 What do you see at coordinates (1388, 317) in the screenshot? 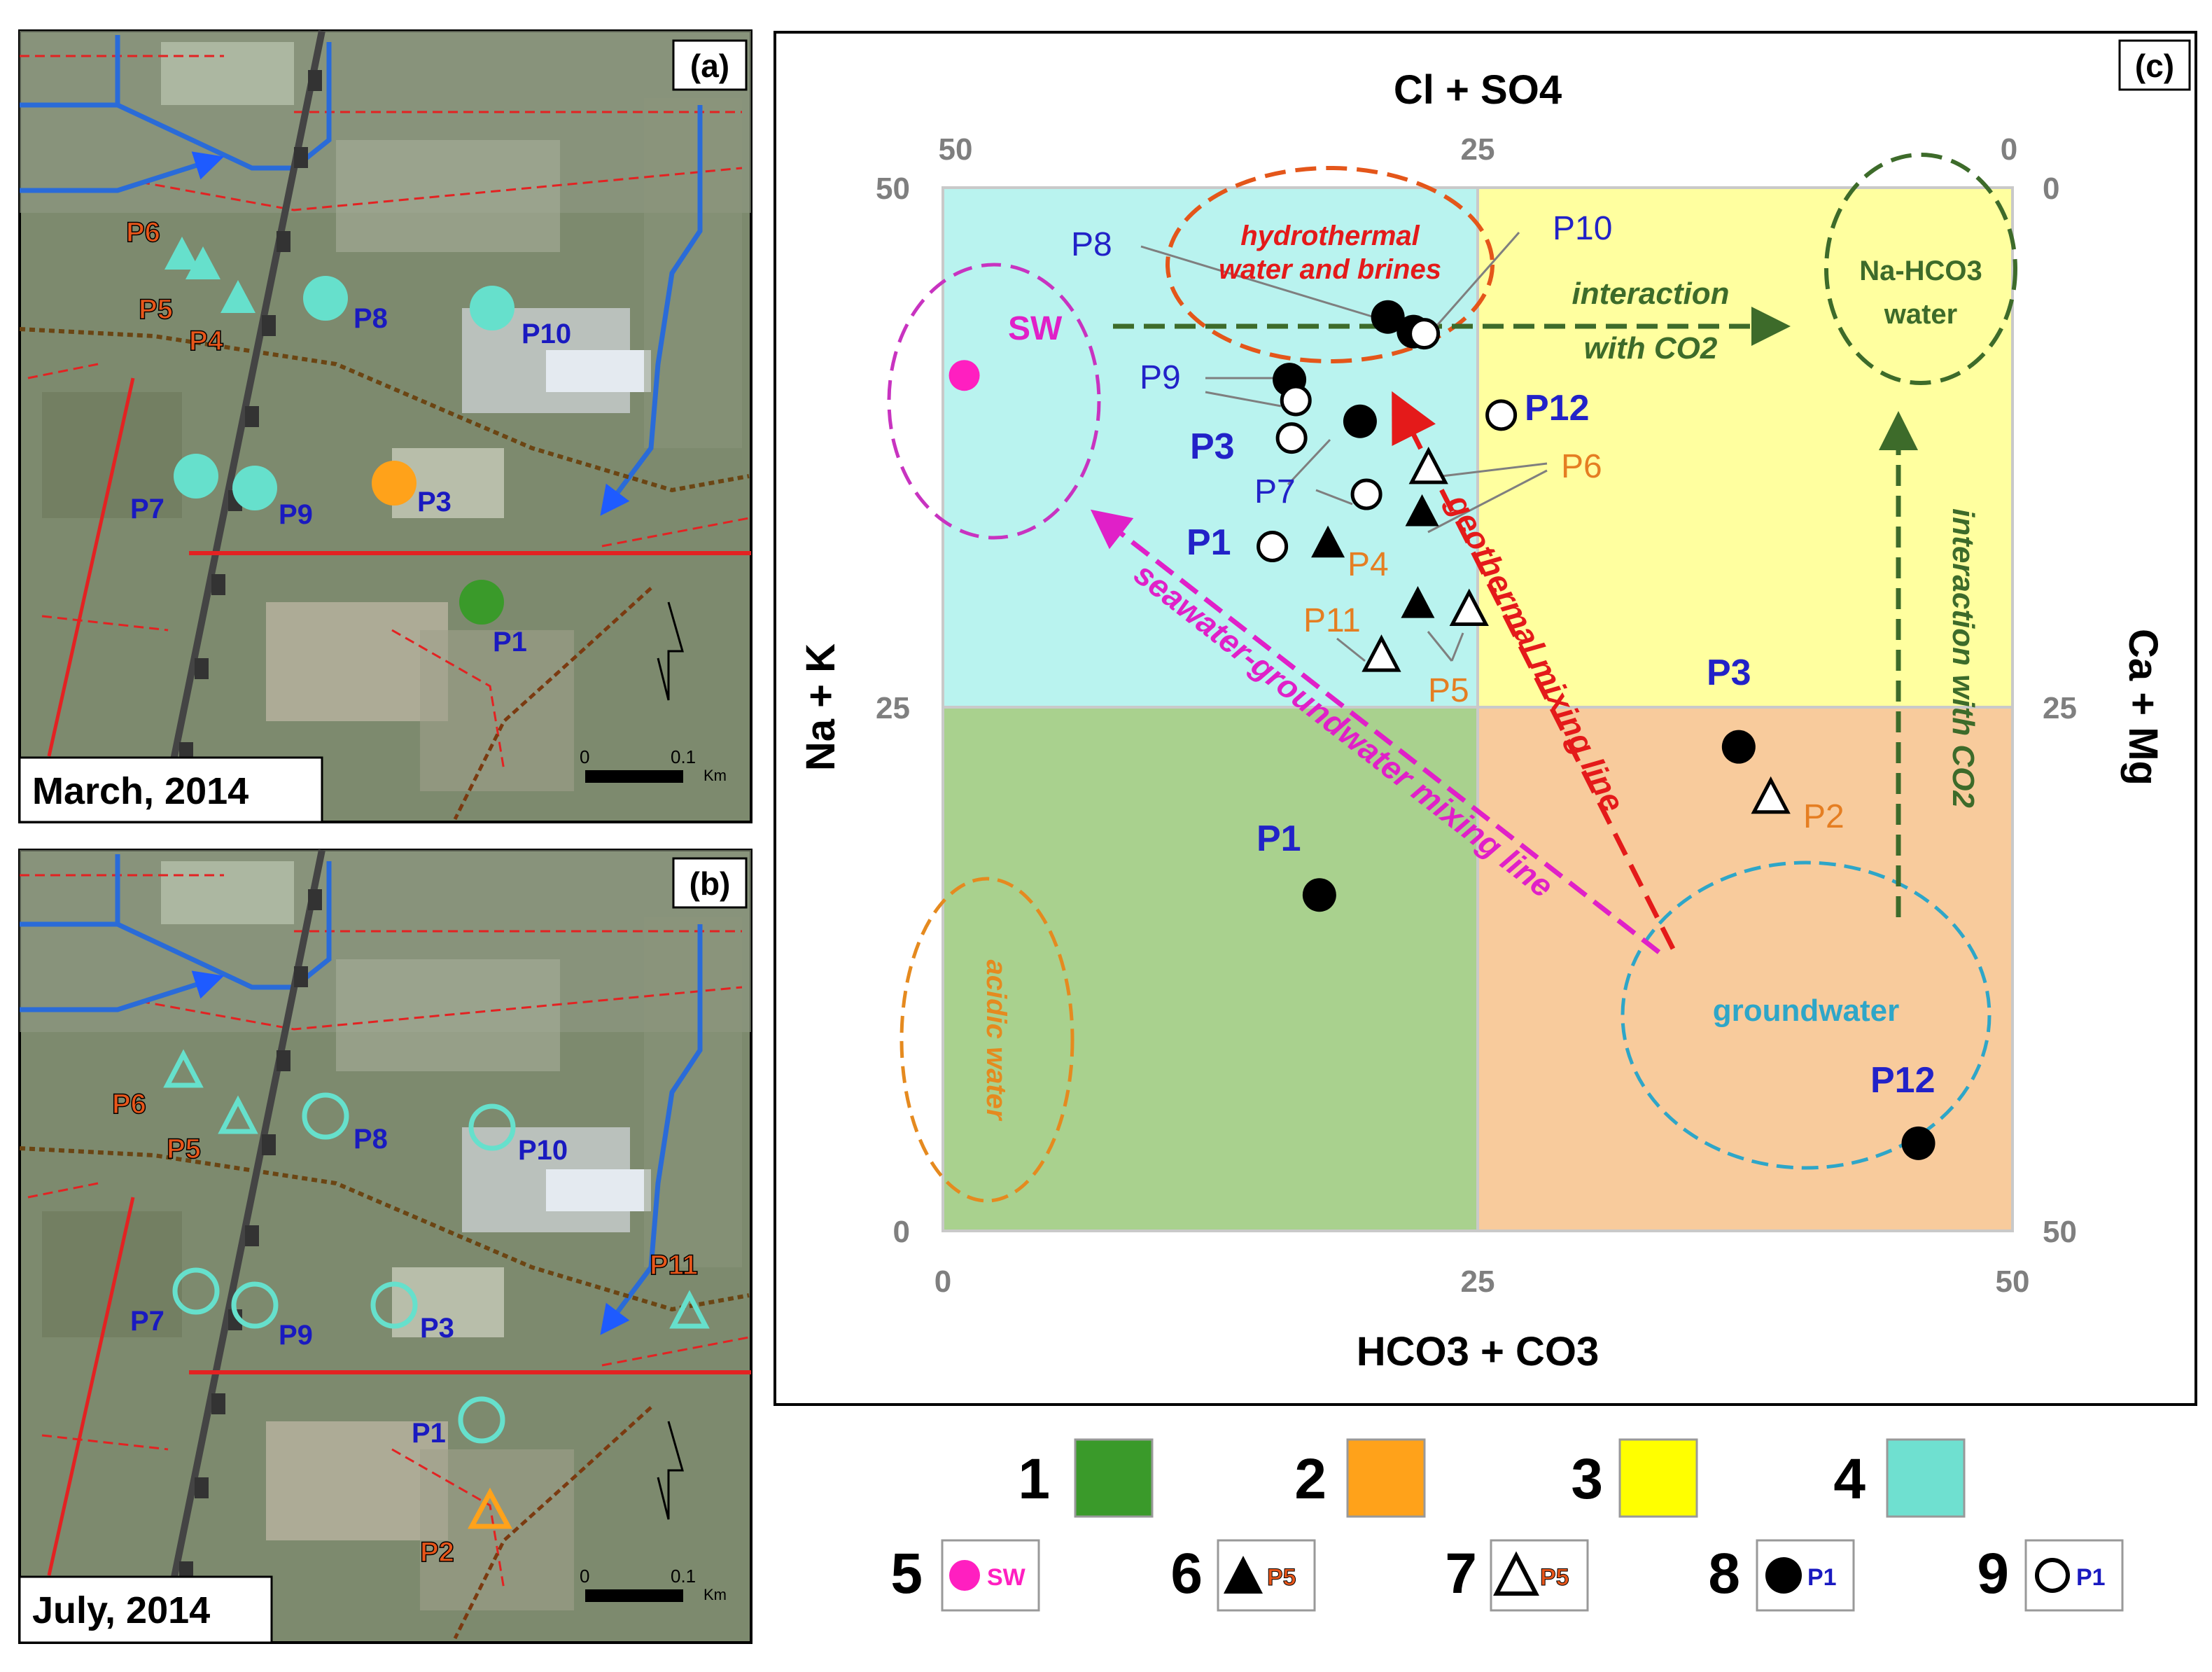
I see `data-point-p8-circle-filled` at bounding box center [1388, 317].